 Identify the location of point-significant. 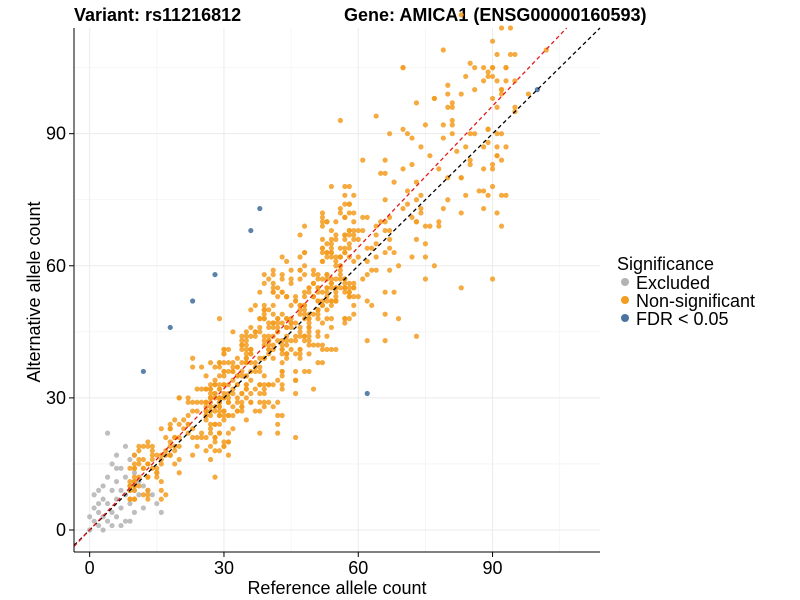
(143, 371).